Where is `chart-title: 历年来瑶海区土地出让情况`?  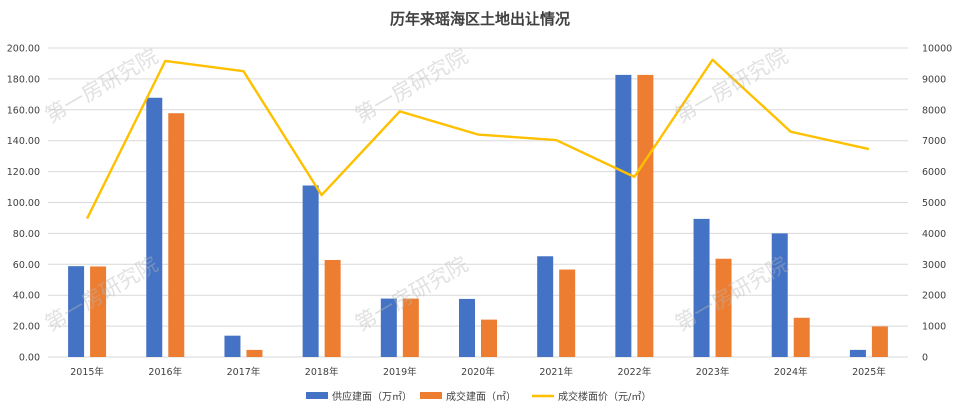
chart-title: 历年来瑶海区土地出让情况 is located at coordinates (480, 19).